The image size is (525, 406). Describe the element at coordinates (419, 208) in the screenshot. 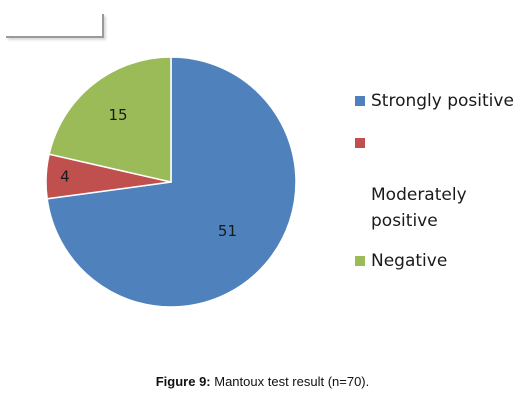

I see `legend-label-moderately-positive: Moderately positive` at that location.